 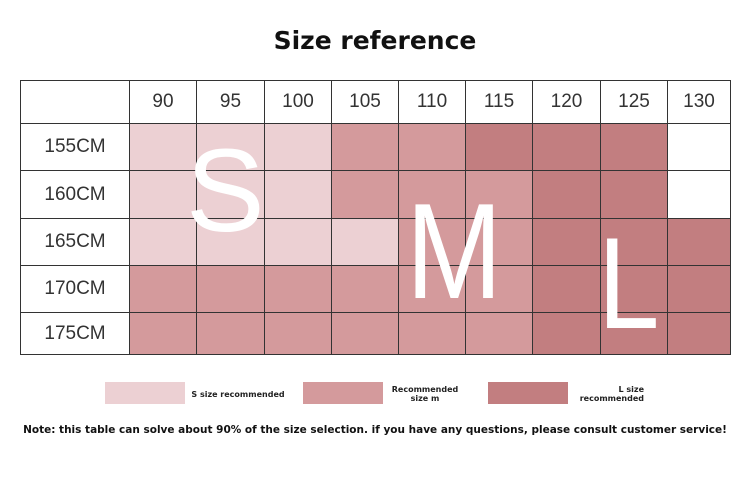 I want to click on size-letter-s: S, so click(x=225, y=191).